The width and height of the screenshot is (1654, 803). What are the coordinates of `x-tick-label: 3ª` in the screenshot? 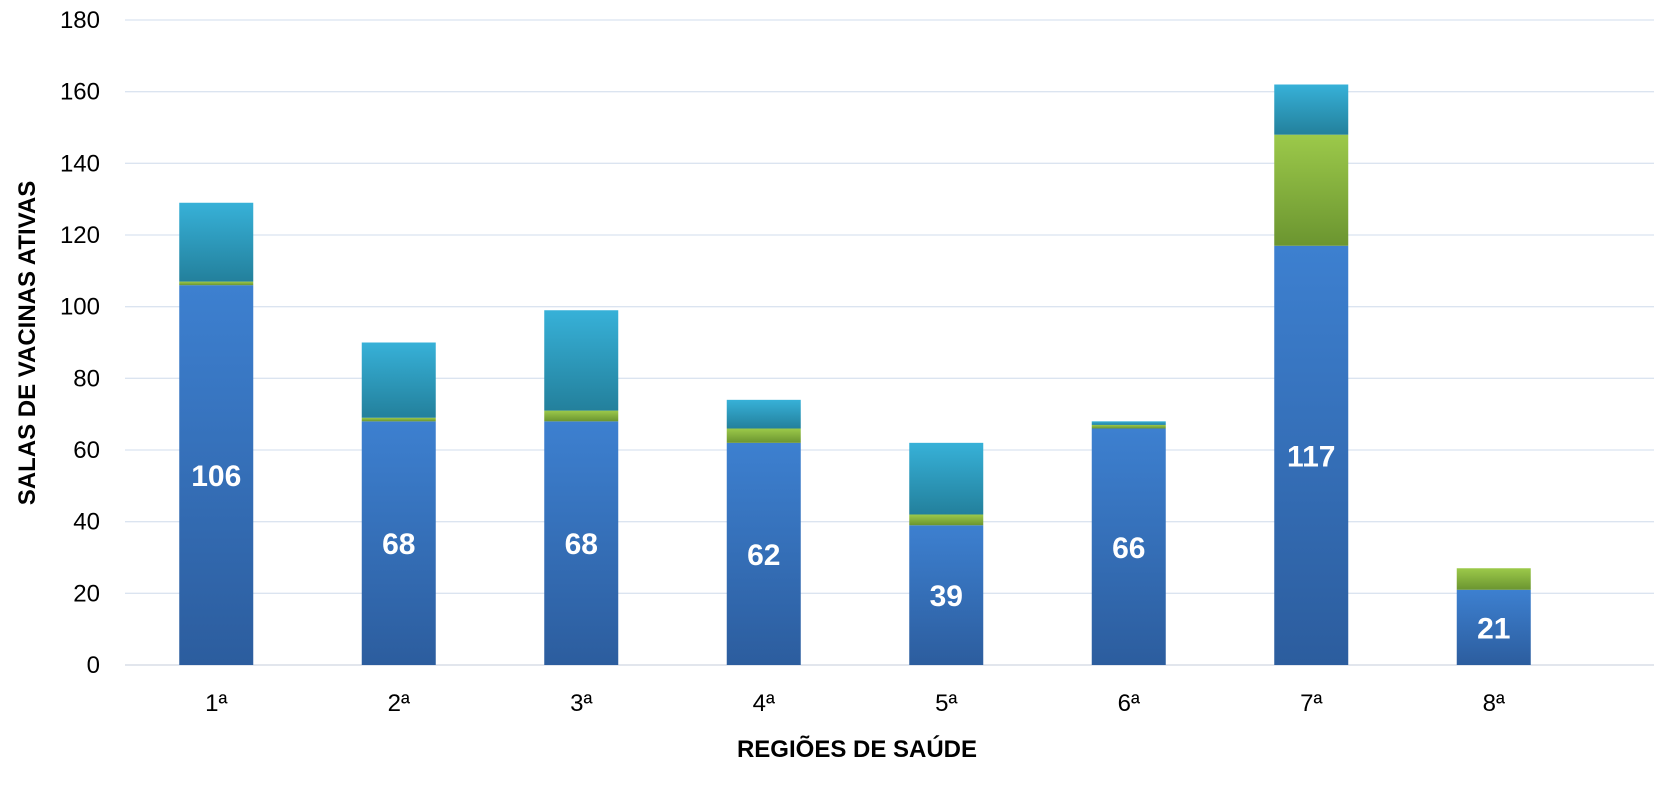 It's located at (581, 703).